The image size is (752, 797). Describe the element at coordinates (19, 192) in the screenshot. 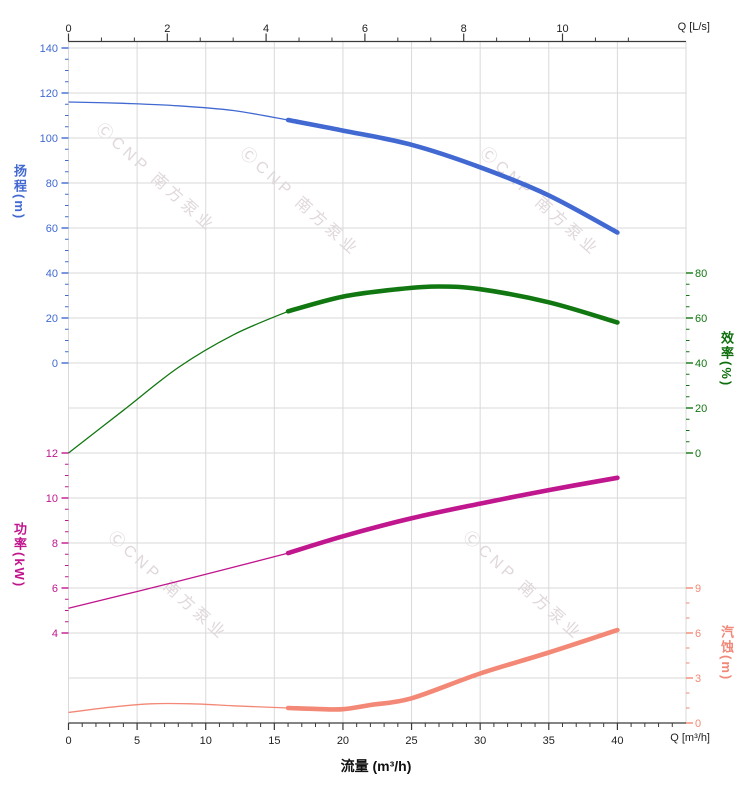

I see `head-axis-title: 扬程(m)` at that location.